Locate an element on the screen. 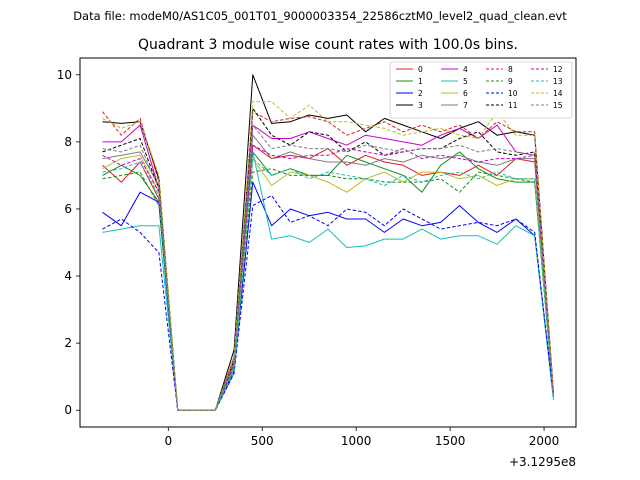 The width and height of the screenshot is (640, 480). legend-label-2: 2 is located at coordinates (420, 93).